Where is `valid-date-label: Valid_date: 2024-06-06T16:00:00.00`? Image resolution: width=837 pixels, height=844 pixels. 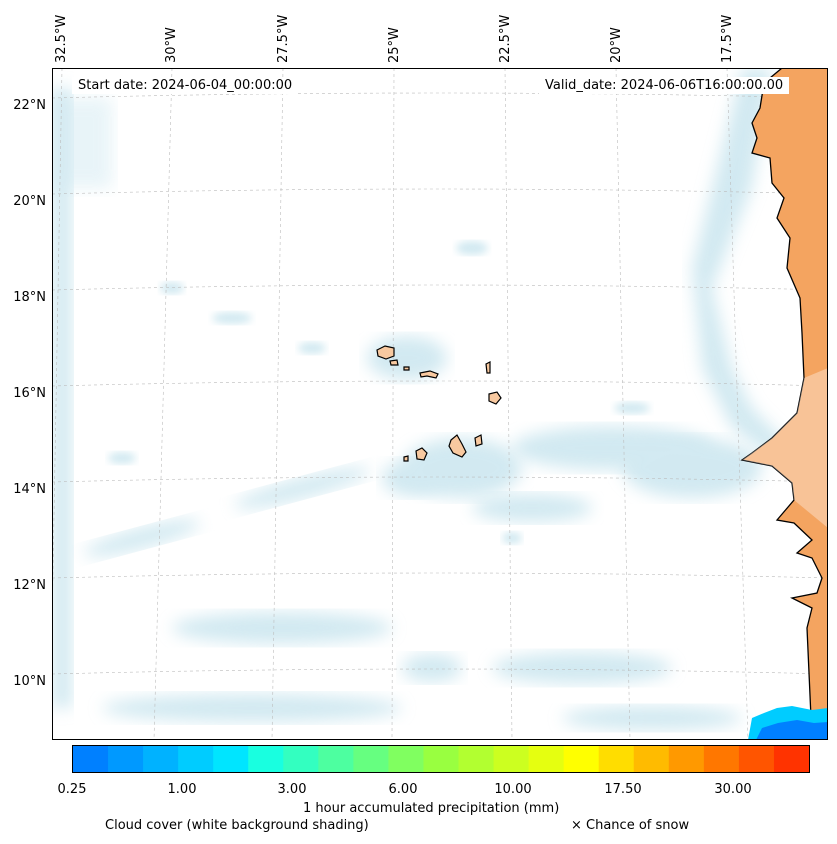
valid-date-label: Valid_date: 2024-06-06T16:00:00.00 is located at coordinates (664, 85).